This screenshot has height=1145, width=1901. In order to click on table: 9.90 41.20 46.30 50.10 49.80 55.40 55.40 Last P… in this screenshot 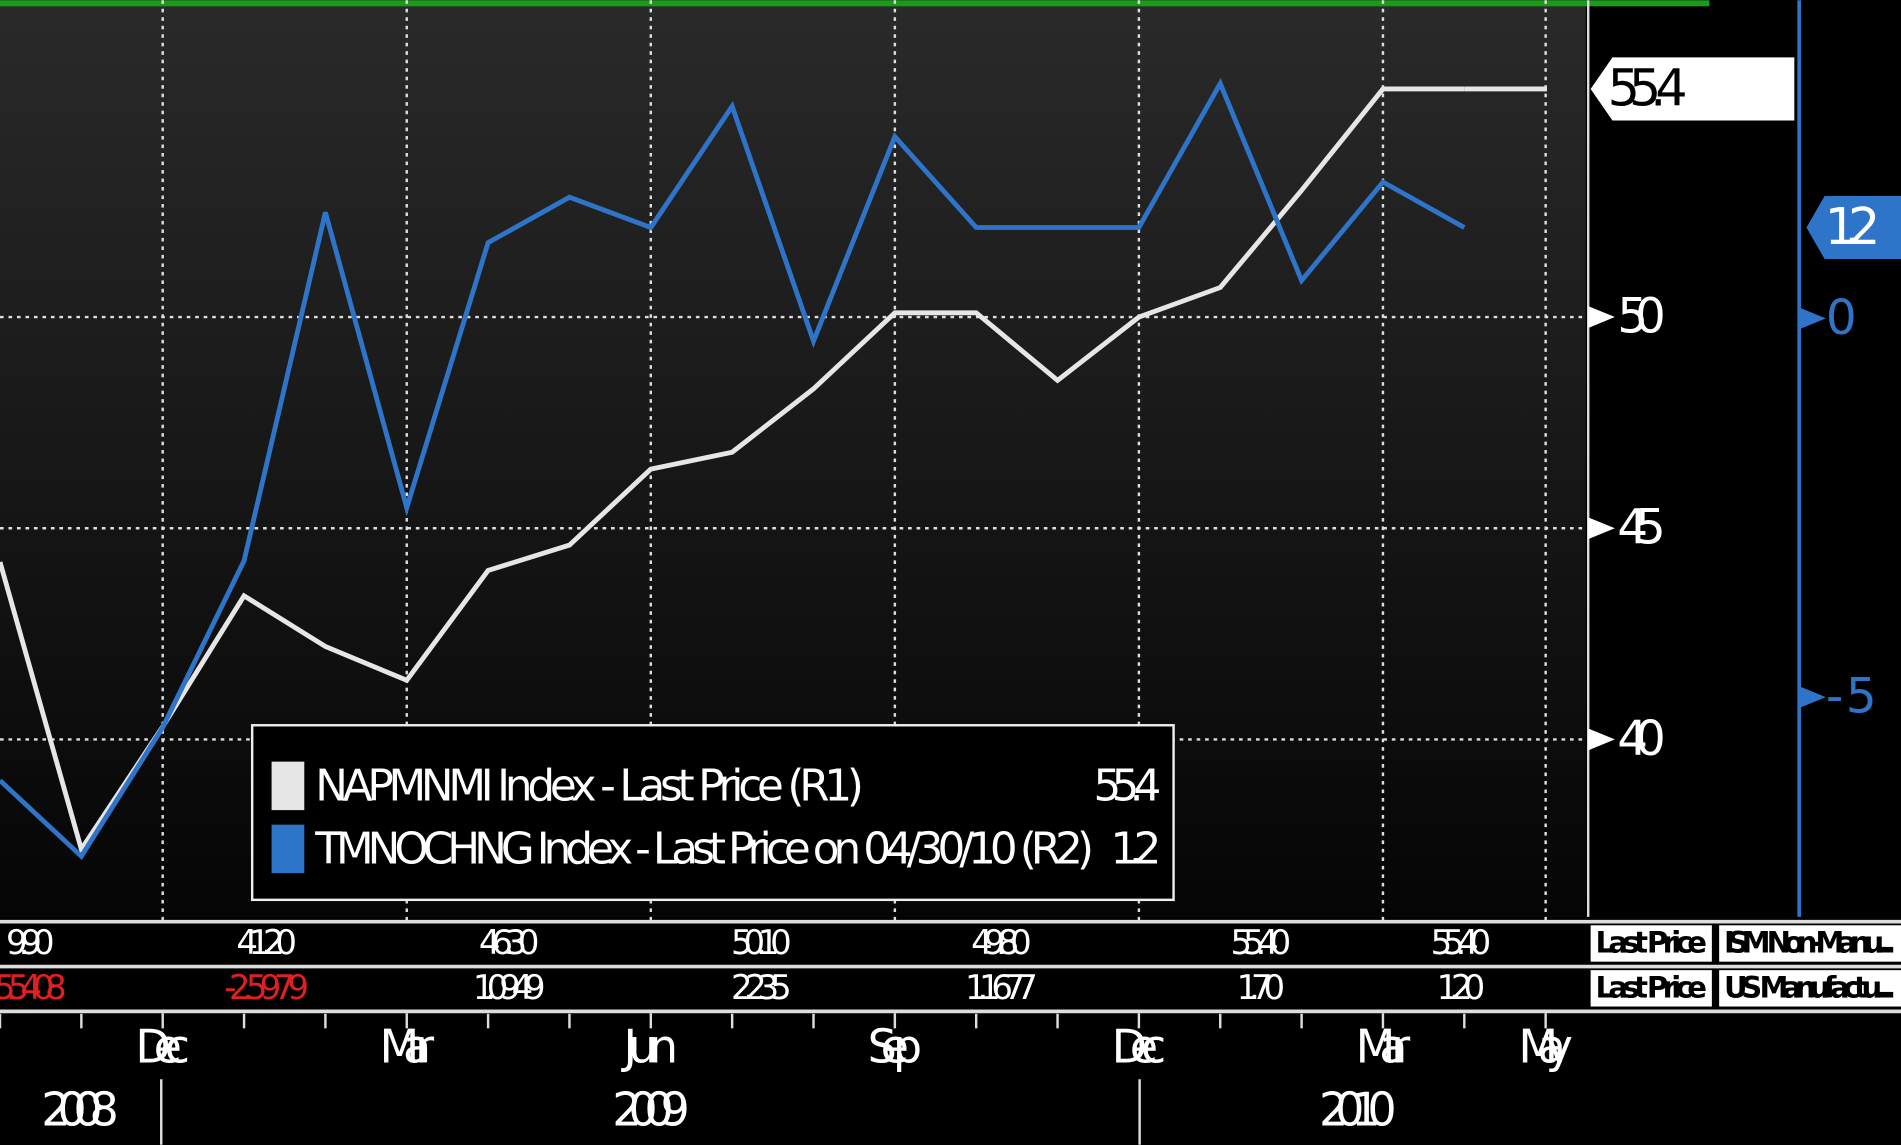, I will do `click(950, 966)`.